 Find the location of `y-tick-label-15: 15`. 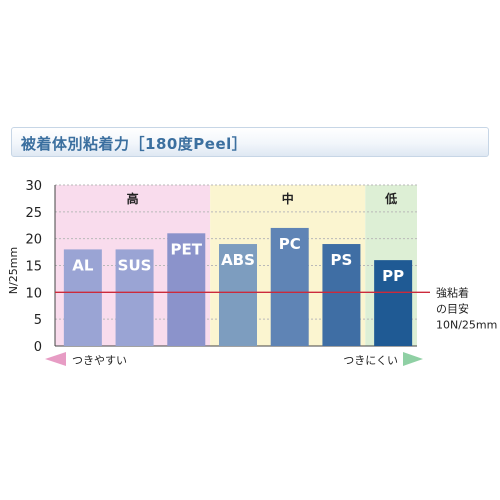

y-tick-label-15: 15 is located at coordinates (33, 267).